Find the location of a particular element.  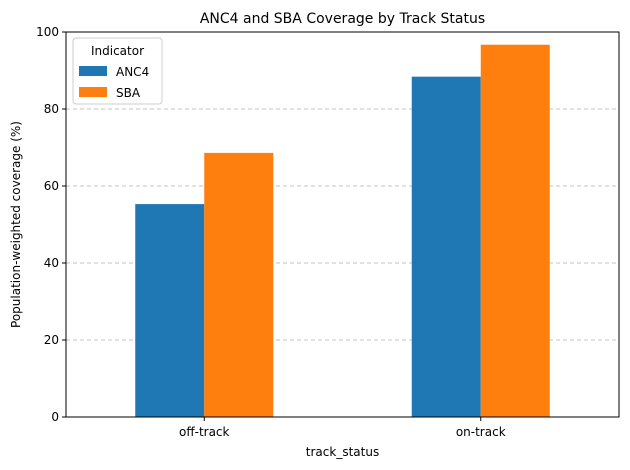

x-tick-label: on-track is located at coordinates (481, 432).